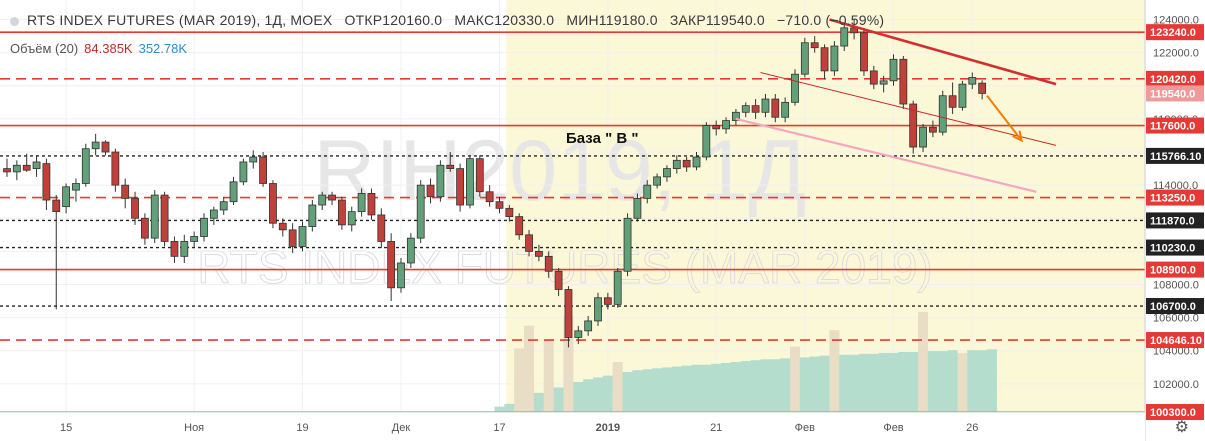 This screenshot has height=441, width=1205. I want to click on volume-legend: Объём (20) 84.385K 352.78K, so click(98, 48).